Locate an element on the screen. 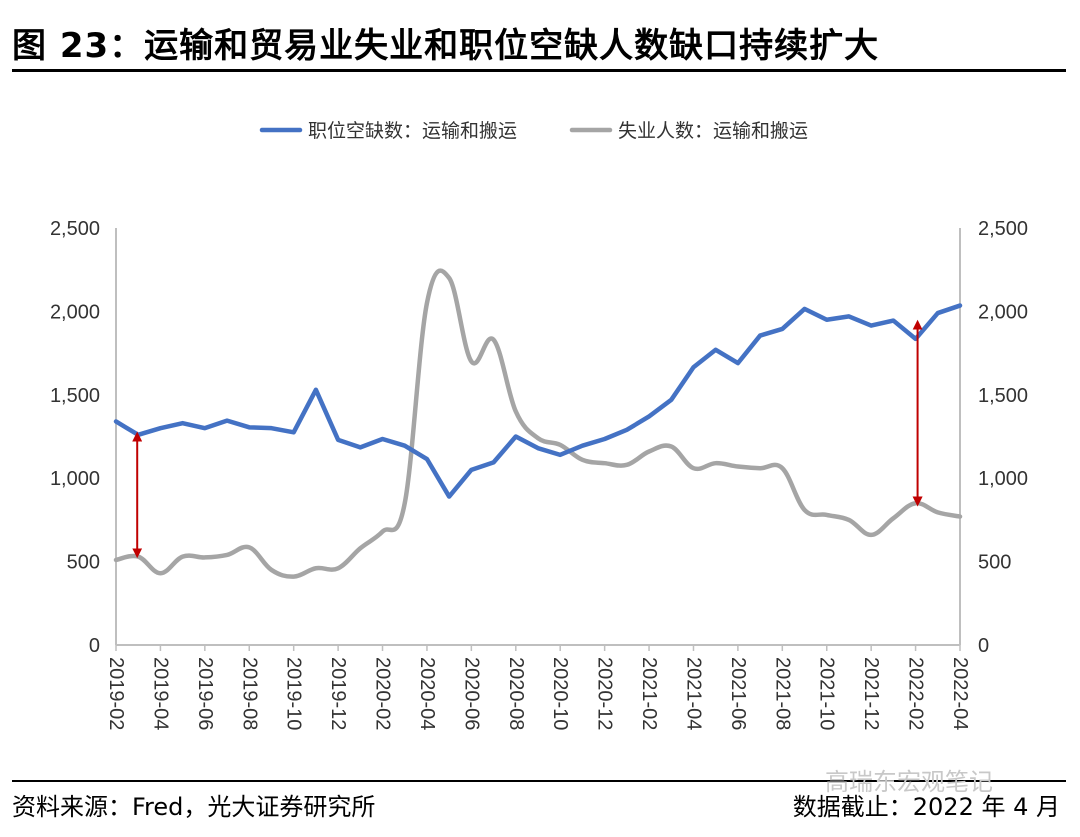  x-tick-label: 2021-10 is located at coordinates (827, 693).